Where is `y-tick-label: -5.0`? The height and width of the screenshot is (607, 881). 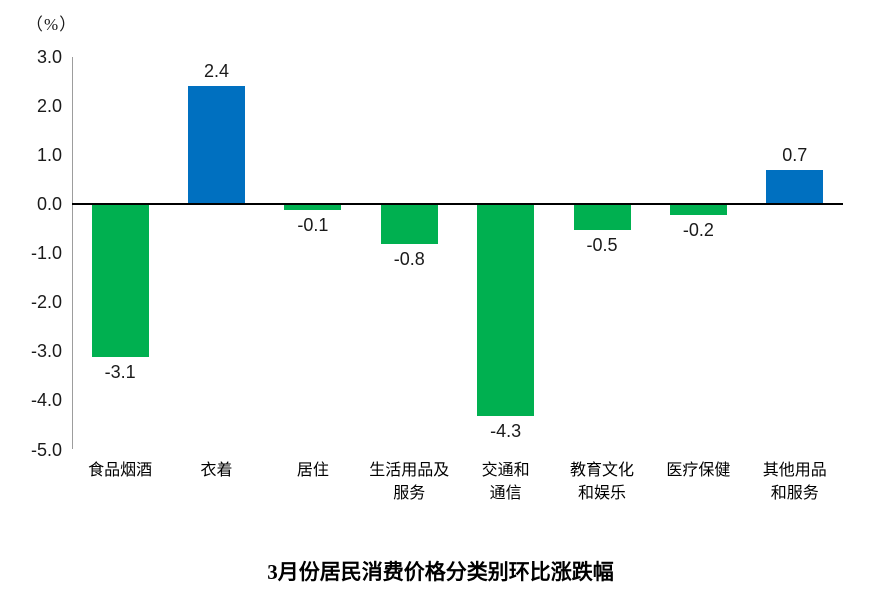
y-tick-label: -5.0 is located at coordinates (46, 449).